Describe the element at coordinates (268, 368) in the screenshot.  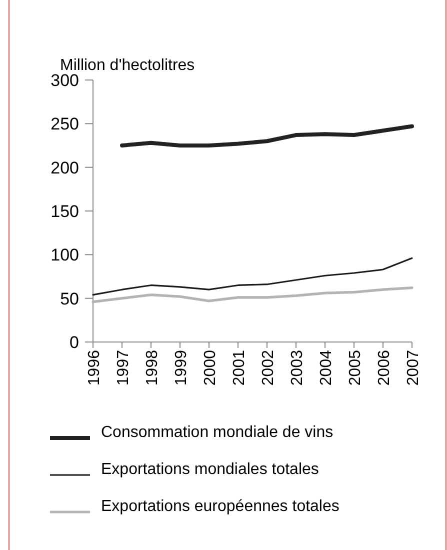
I see `x-tick-label: 2002` at that location.